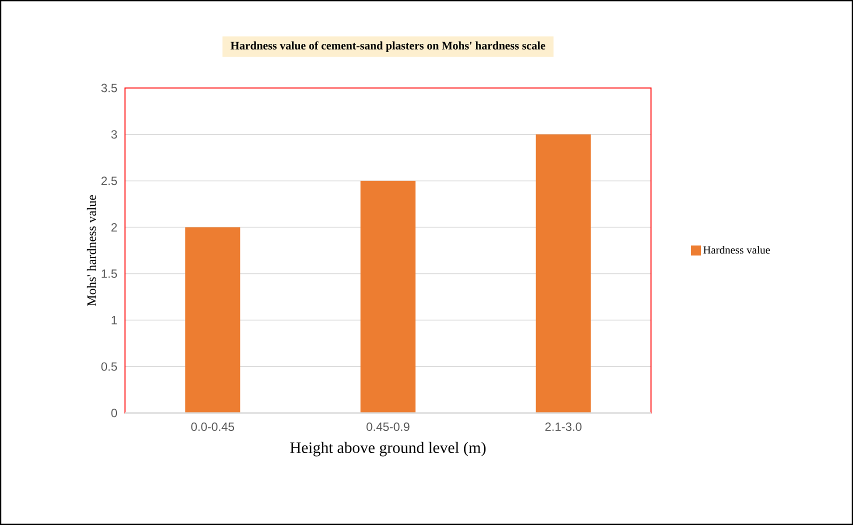  What do you see at coordinates (109, 88) in the screenshot?
I see `y-tick-label: 3.5` at bounding box center [109, 88].